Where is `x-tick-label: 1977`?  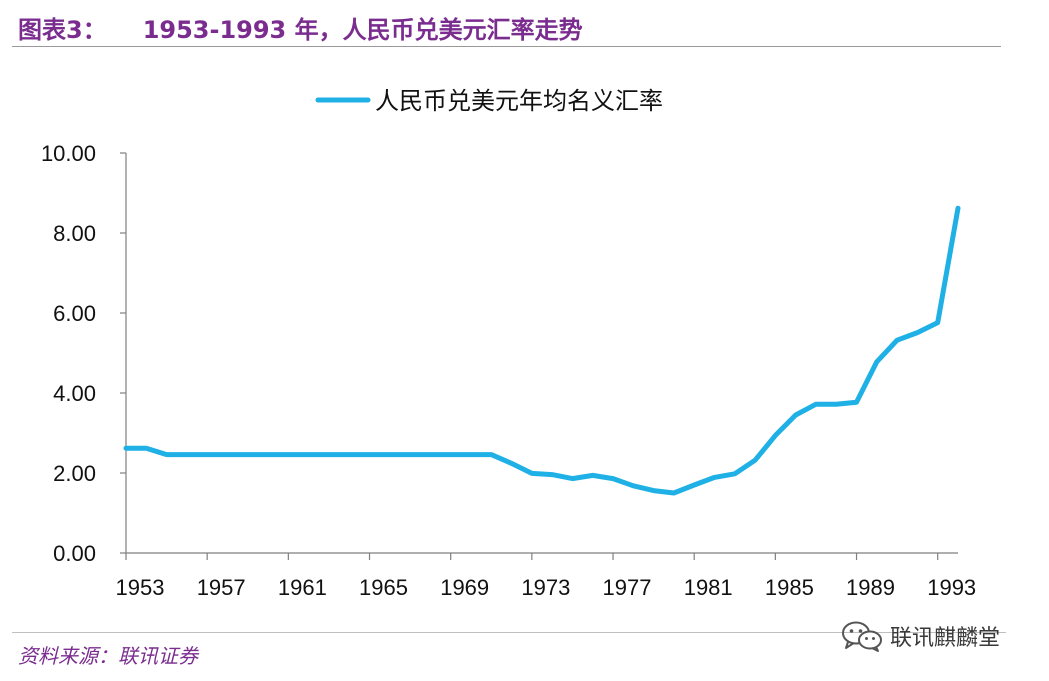 x-tick-label: 1977 is located at coordinates (627, 587).